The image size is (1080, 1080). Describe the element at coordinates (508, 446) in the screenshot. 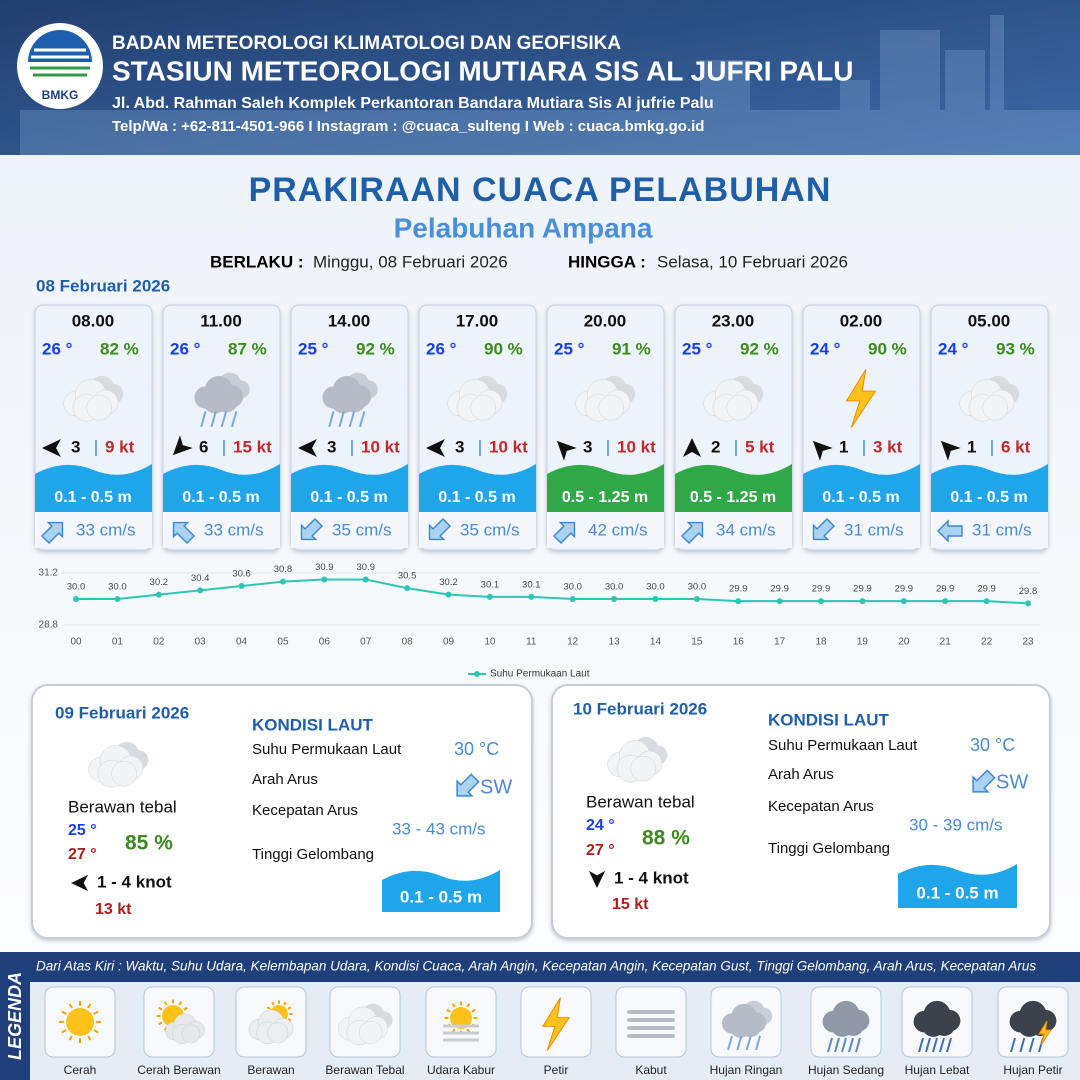

I see `card-gust: 10 kt` at that location.